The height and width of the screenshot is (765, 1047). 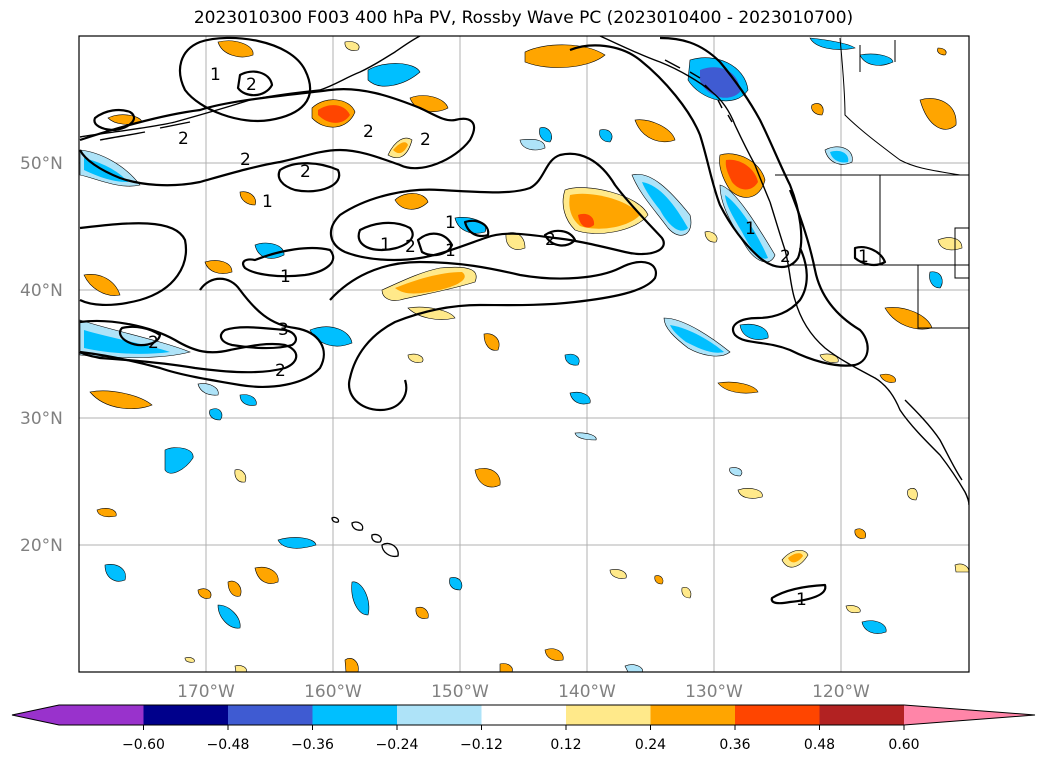 I want to click on colorbar-over-arrow, so click(x=969, y=715).